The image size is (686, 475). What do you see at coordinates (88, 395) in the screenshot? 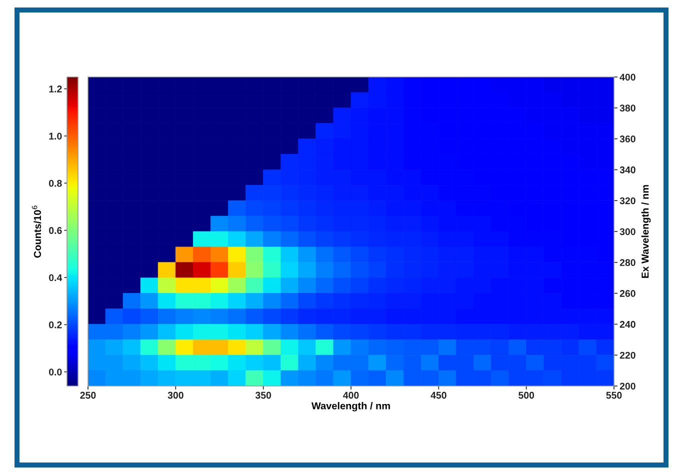
I see `x-tick-label: 250` at bounding box center [88, 395].